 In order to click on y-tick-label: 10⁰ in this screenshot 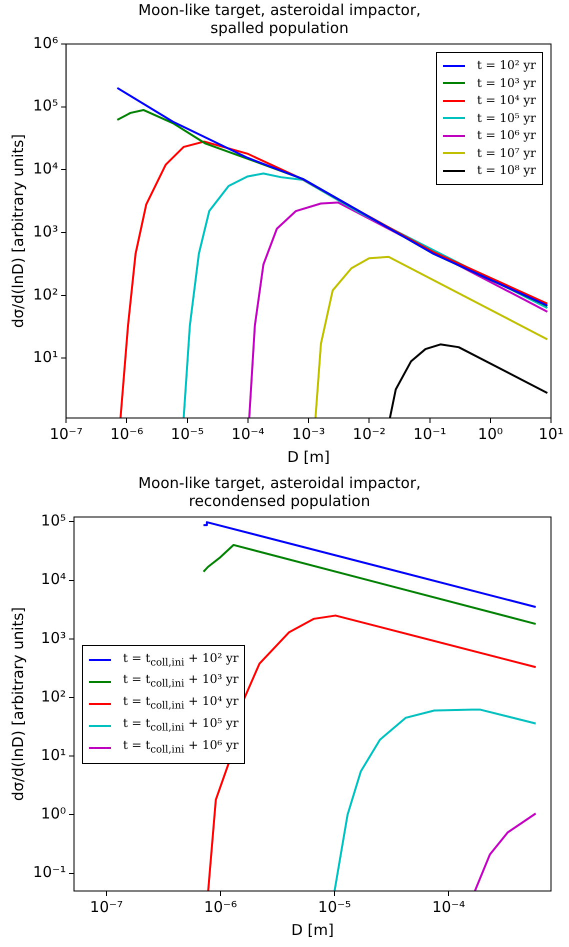, I will do `click(53, 813)`.